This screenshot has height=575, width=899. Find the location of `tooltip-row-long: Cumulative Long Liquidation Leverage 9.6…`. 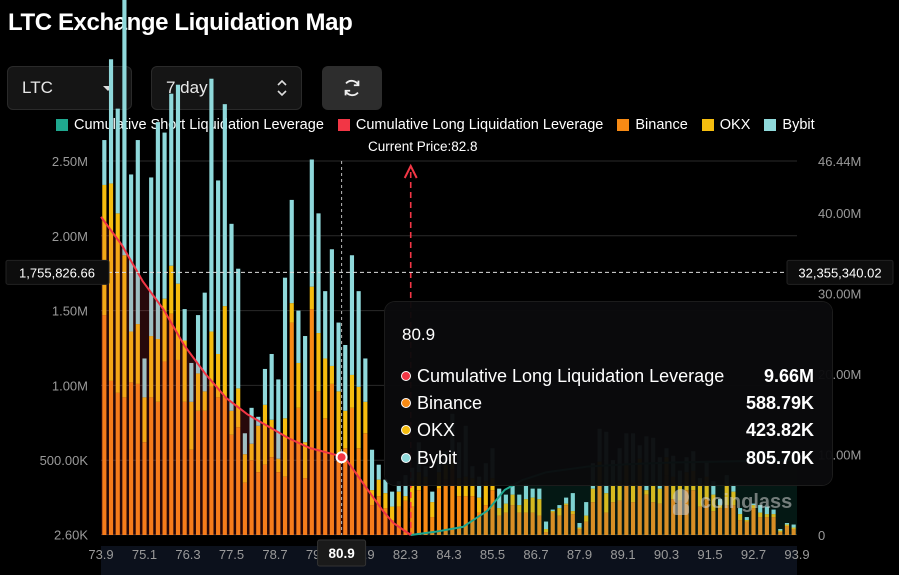

tooltip-row-long: Cumulative Long Liquidation Leverage 9.6… is located at coordinates (607, 376).